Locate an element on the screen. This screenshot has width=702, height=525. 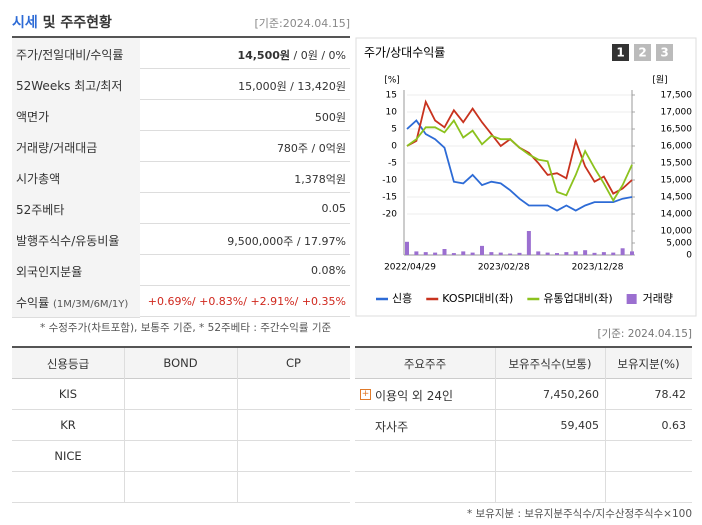
y3-tick-label: 5,000 is located at coordinates (679, 244).